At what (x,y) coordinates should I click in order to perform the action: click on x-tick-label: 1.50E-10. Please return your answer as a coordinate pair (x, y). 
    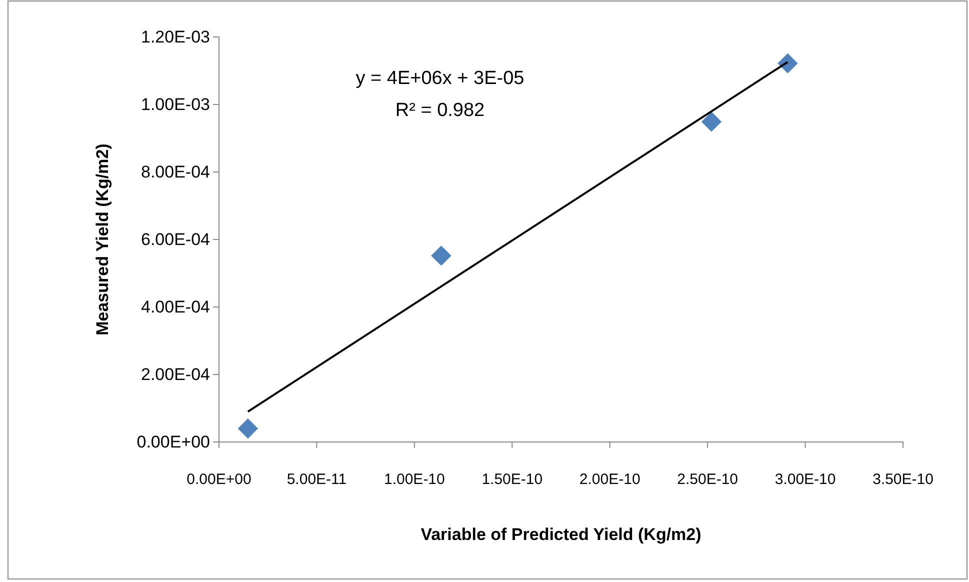
    Looking at the image, I should click on (512, 479).